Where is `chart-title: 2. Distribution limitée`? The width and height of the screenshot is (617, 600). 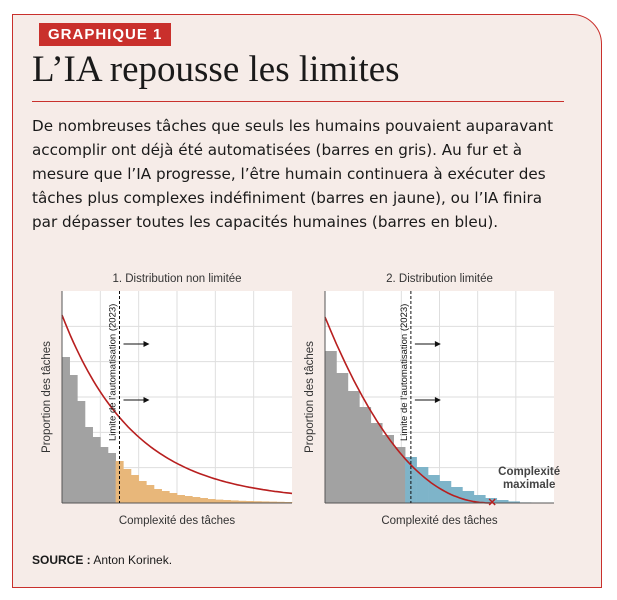 chart-title: 2. Distribution limitée is located at coordinates (439, 279).